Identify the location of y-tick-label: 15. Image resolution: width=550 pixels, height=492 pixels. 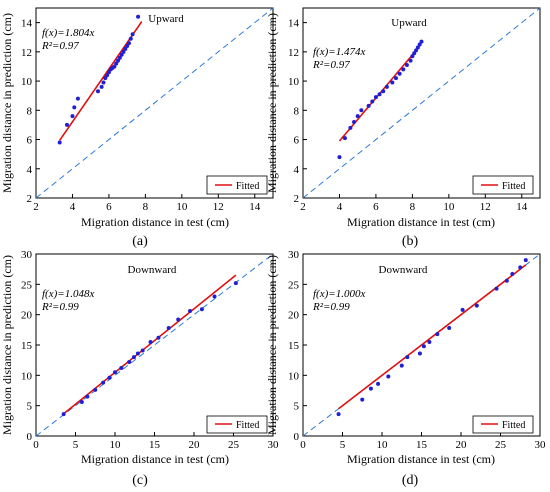
(294, 346).